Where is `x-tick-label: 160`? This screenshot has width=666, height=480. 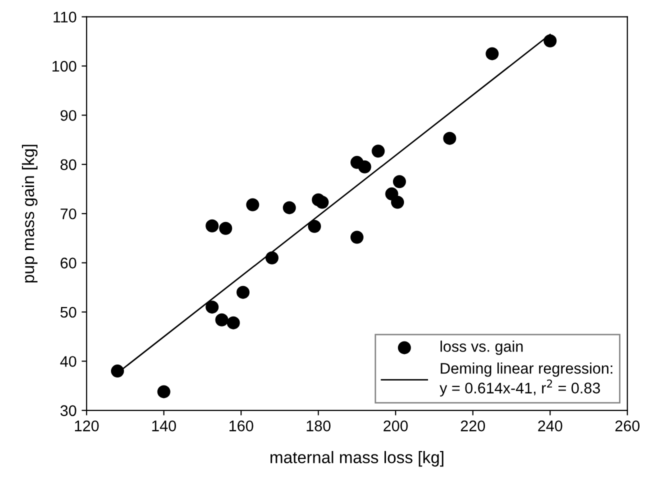
x-tick-label: 160 is located at coordinates (242, 426).